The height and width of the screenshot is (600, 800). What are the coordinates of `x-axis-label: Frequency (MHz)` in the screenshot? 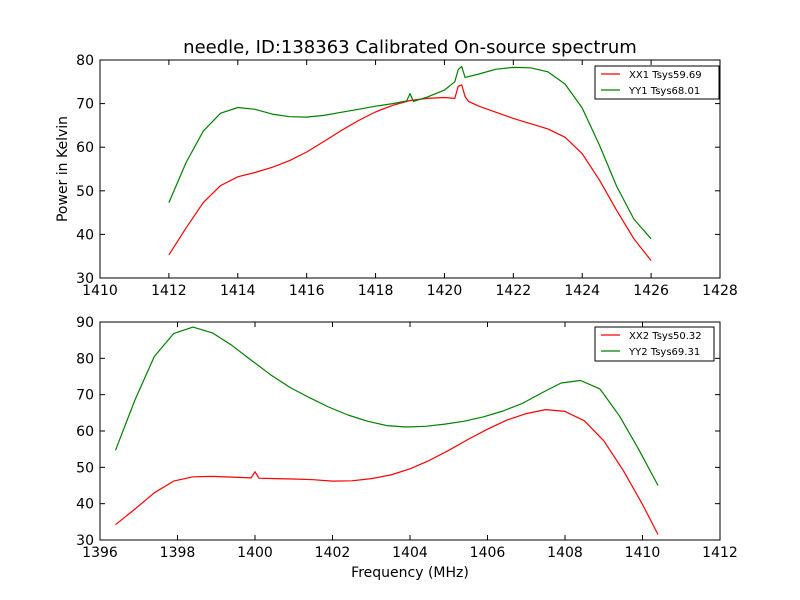 It's located at (410, 573).